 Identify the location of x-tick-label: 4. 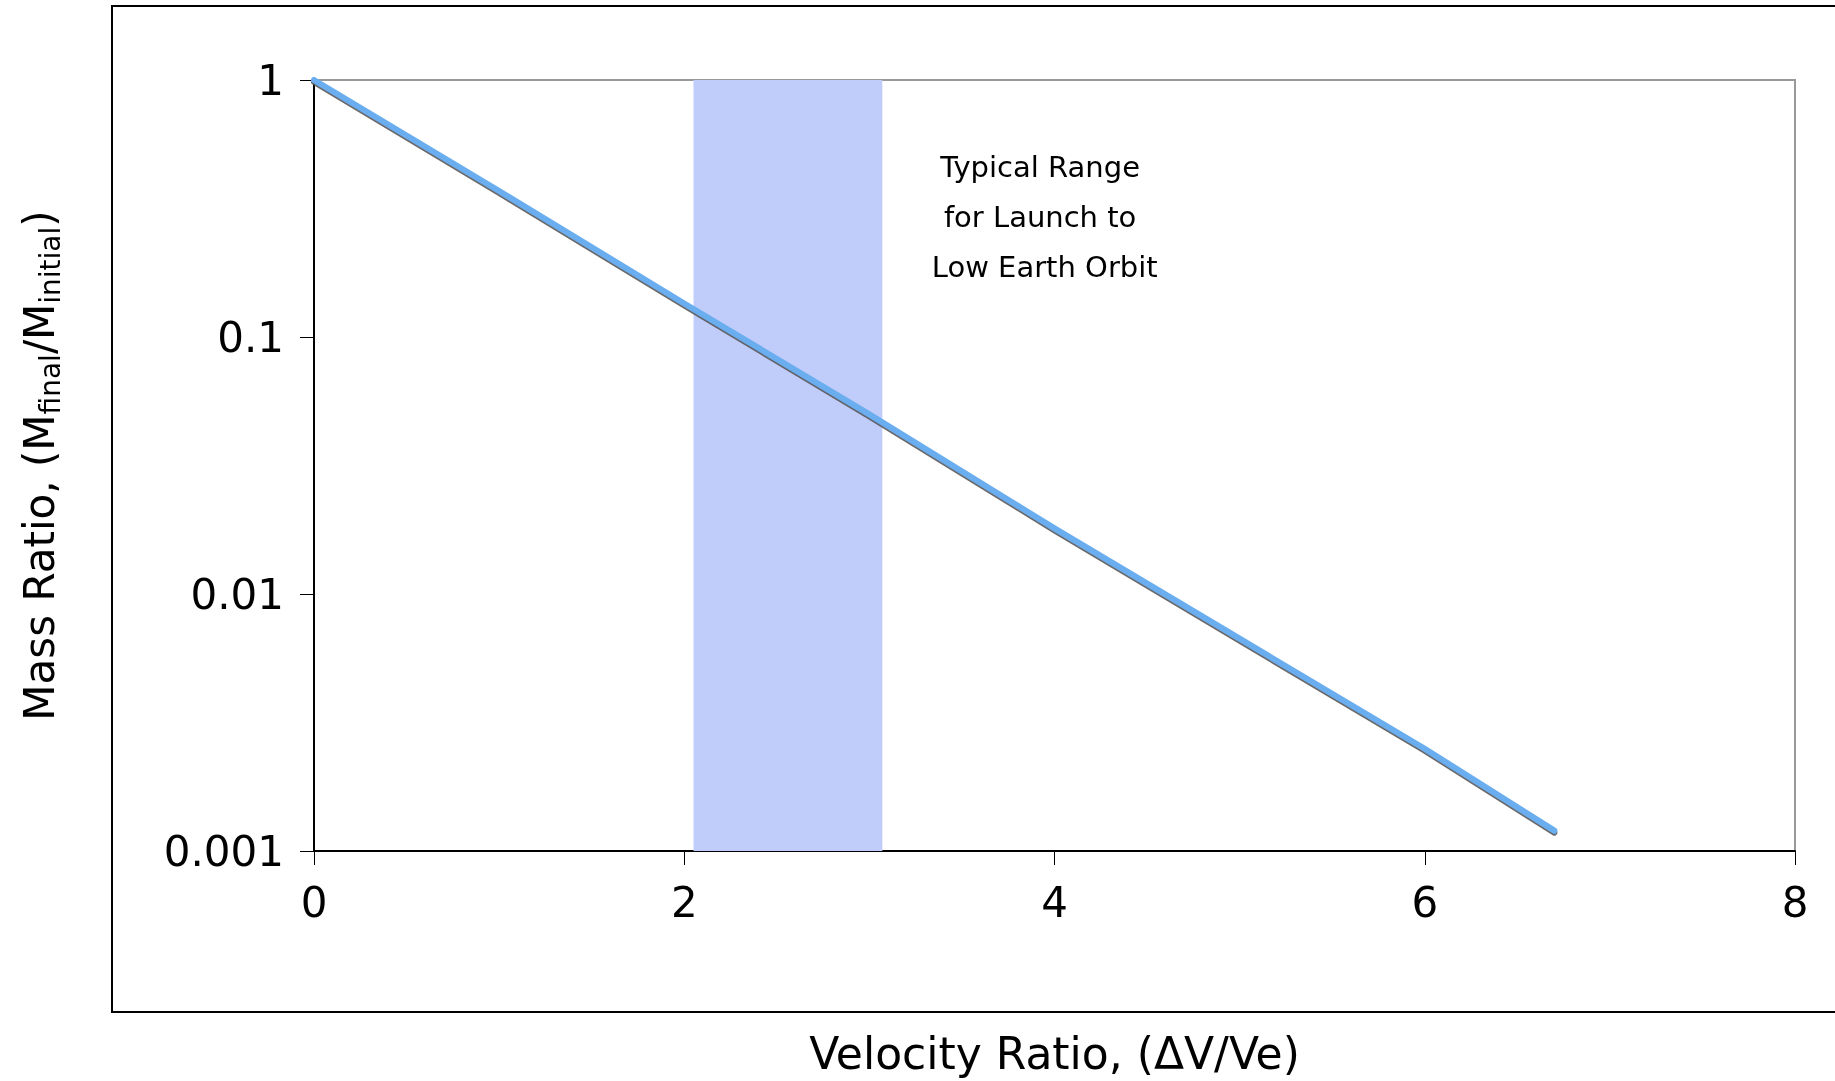
(1054, 902).